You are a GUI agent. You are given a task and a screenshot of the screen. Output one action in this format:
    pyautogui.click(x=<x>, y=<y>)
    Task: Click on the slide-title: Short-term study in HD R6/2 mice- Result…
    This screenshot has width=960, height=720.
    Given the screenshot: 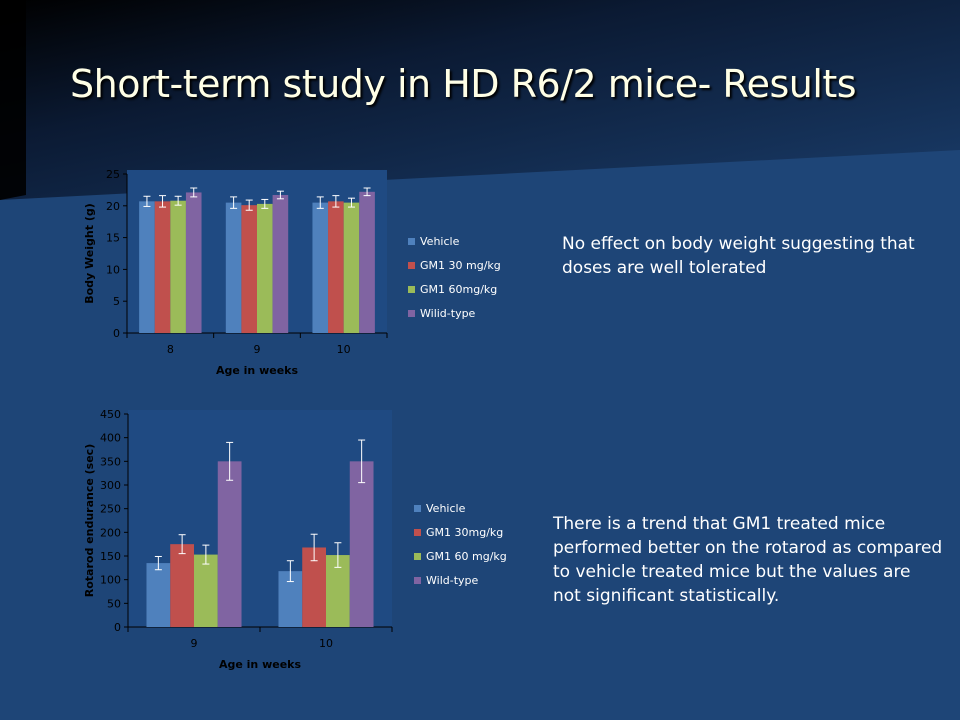 What is the action you would take?
    pyautogui.click(x=463, y=84)
    